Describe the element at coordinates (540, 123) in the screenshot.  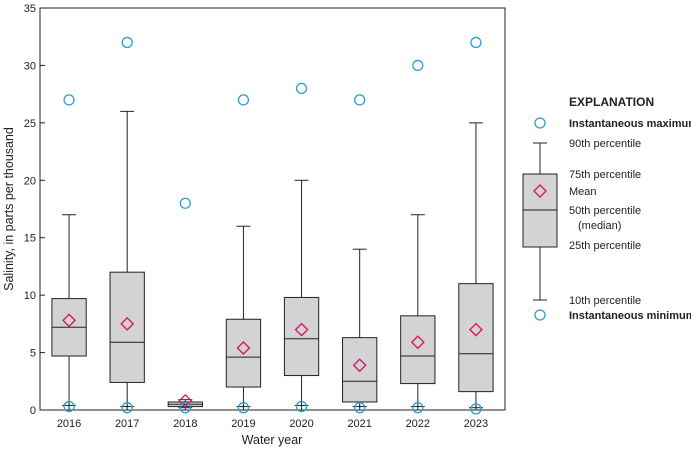
I see `legend-max-marker` at that location.